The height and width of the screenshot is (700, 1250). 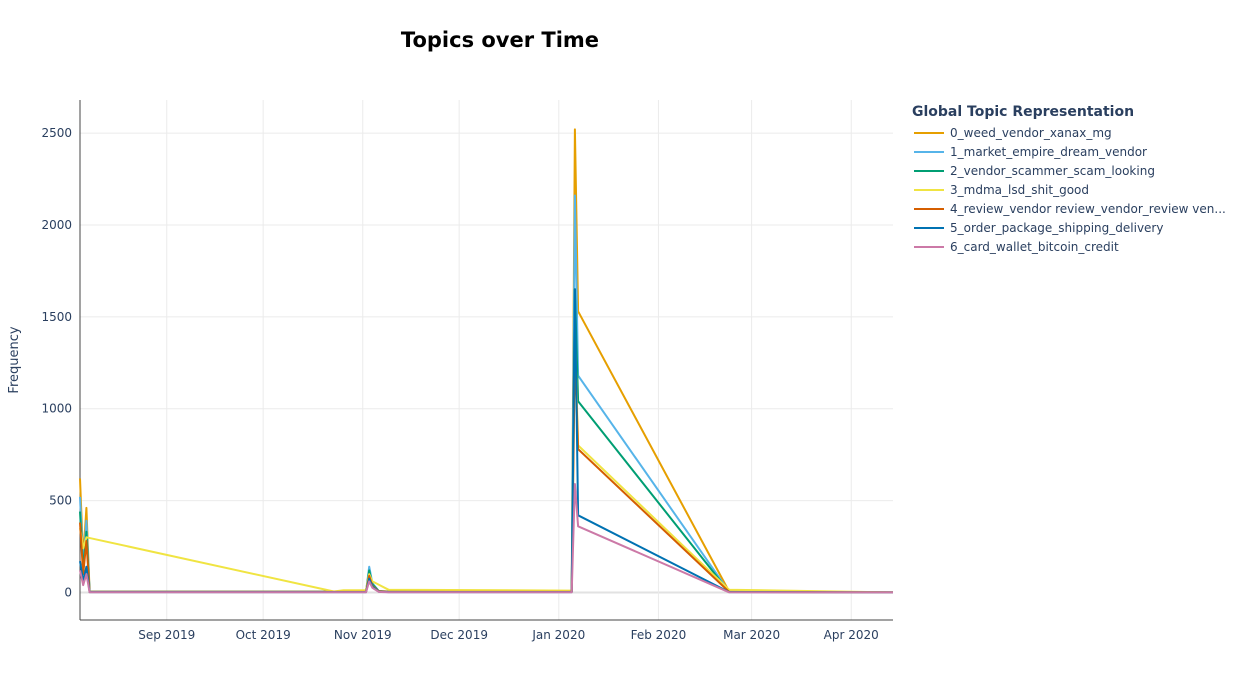 I want to click on x-tick-label: Feb 2020, so click(x=659, y=635).